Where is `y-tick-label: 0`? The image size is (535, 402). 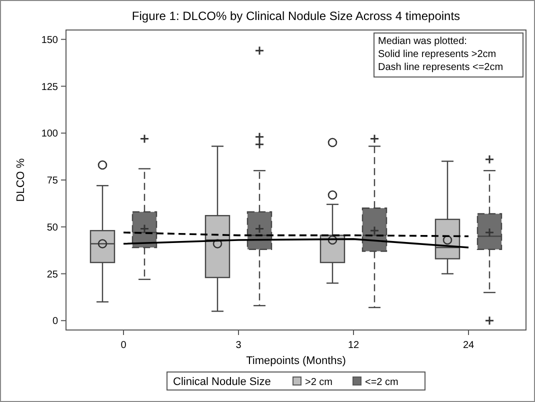
y-tick-label: 0 is located at coordinates (55, 322).